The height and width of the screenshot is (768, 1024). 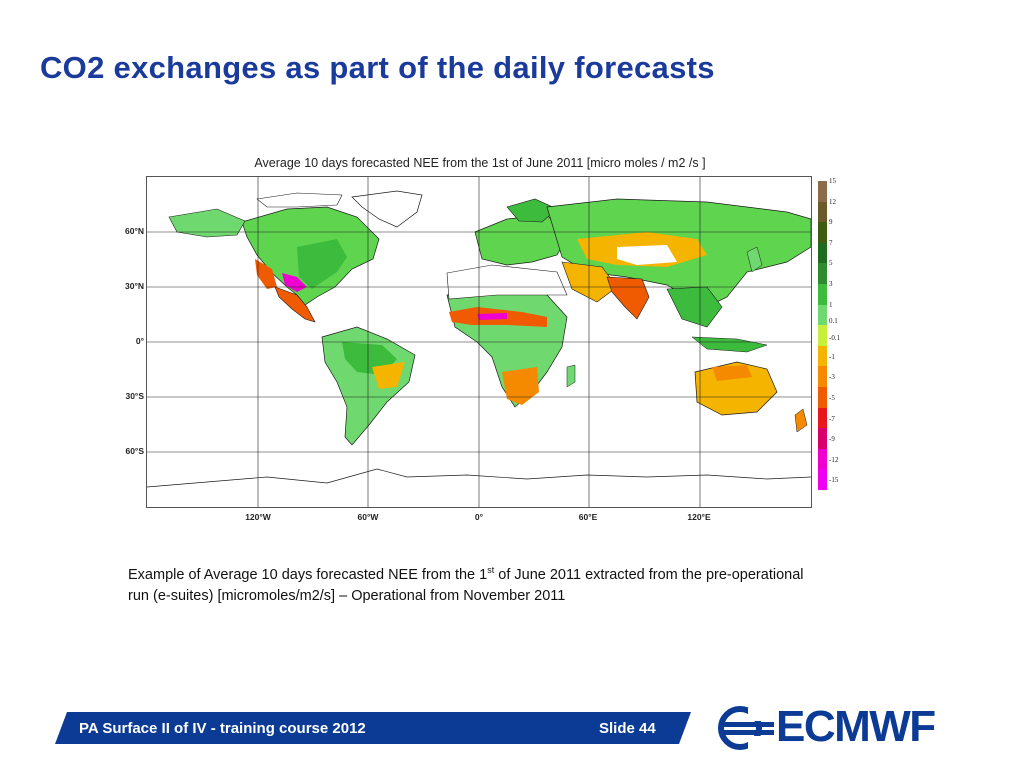 What do you see at coordinates (627, 728) in the screenshot?
I see `footer-slide-number: Slide 44` at bounding box center [627, 728].